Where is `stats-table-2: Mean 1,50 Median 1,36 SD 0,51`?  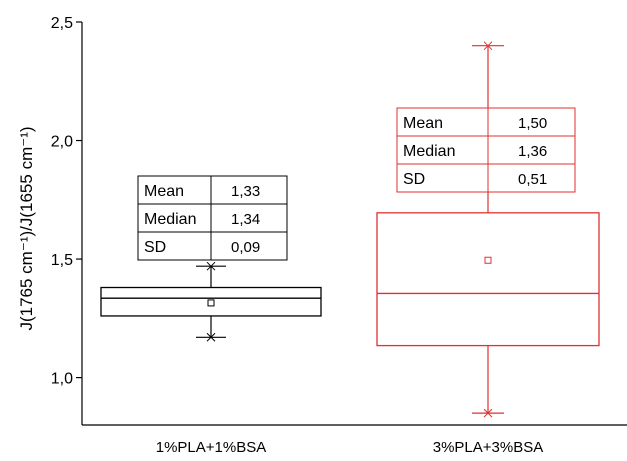
stats-table-2: Mean 1,50 Median 1,36 SD 0,51 is located at coordinates (486, 150).